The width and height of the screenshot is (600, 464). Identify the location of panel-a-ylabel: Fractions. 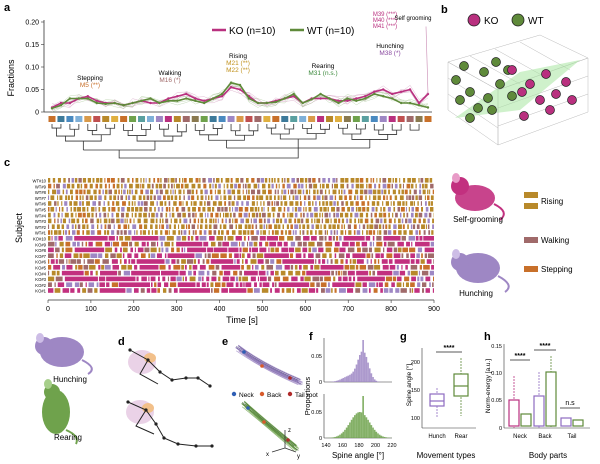
(11, 78).